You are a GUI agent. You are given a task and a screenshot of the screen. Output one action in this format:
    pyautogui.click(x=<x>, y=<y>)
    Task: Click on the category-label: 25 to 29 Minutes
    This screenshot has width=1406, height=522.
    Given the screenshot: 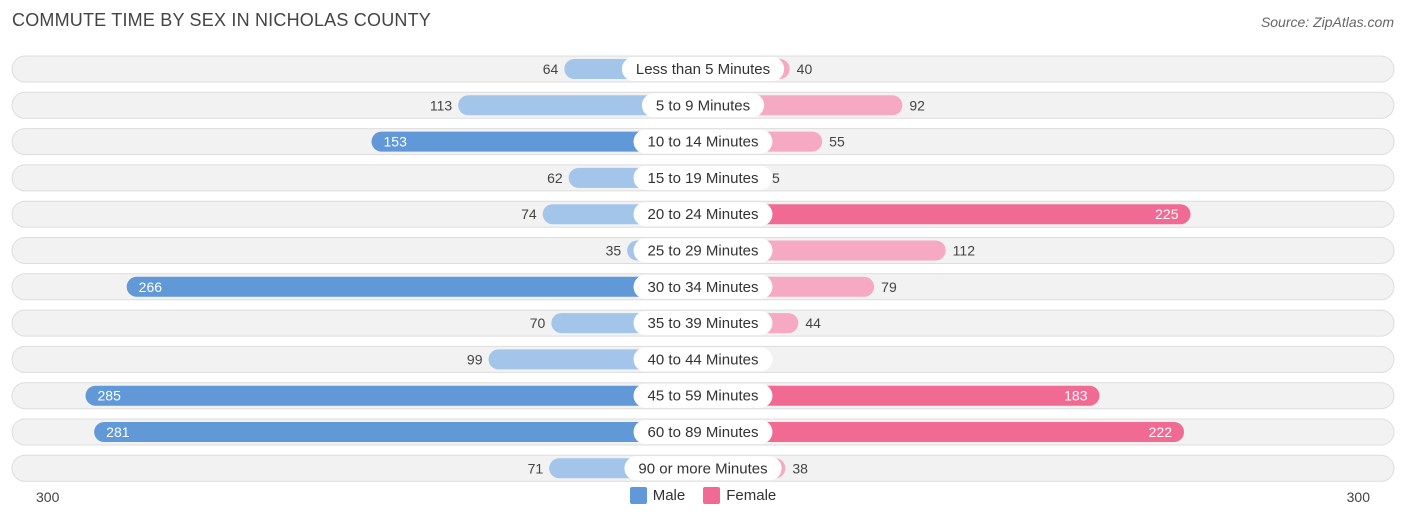 What is the action you would take?
    pyautogui.click(x=703, y=251)
    